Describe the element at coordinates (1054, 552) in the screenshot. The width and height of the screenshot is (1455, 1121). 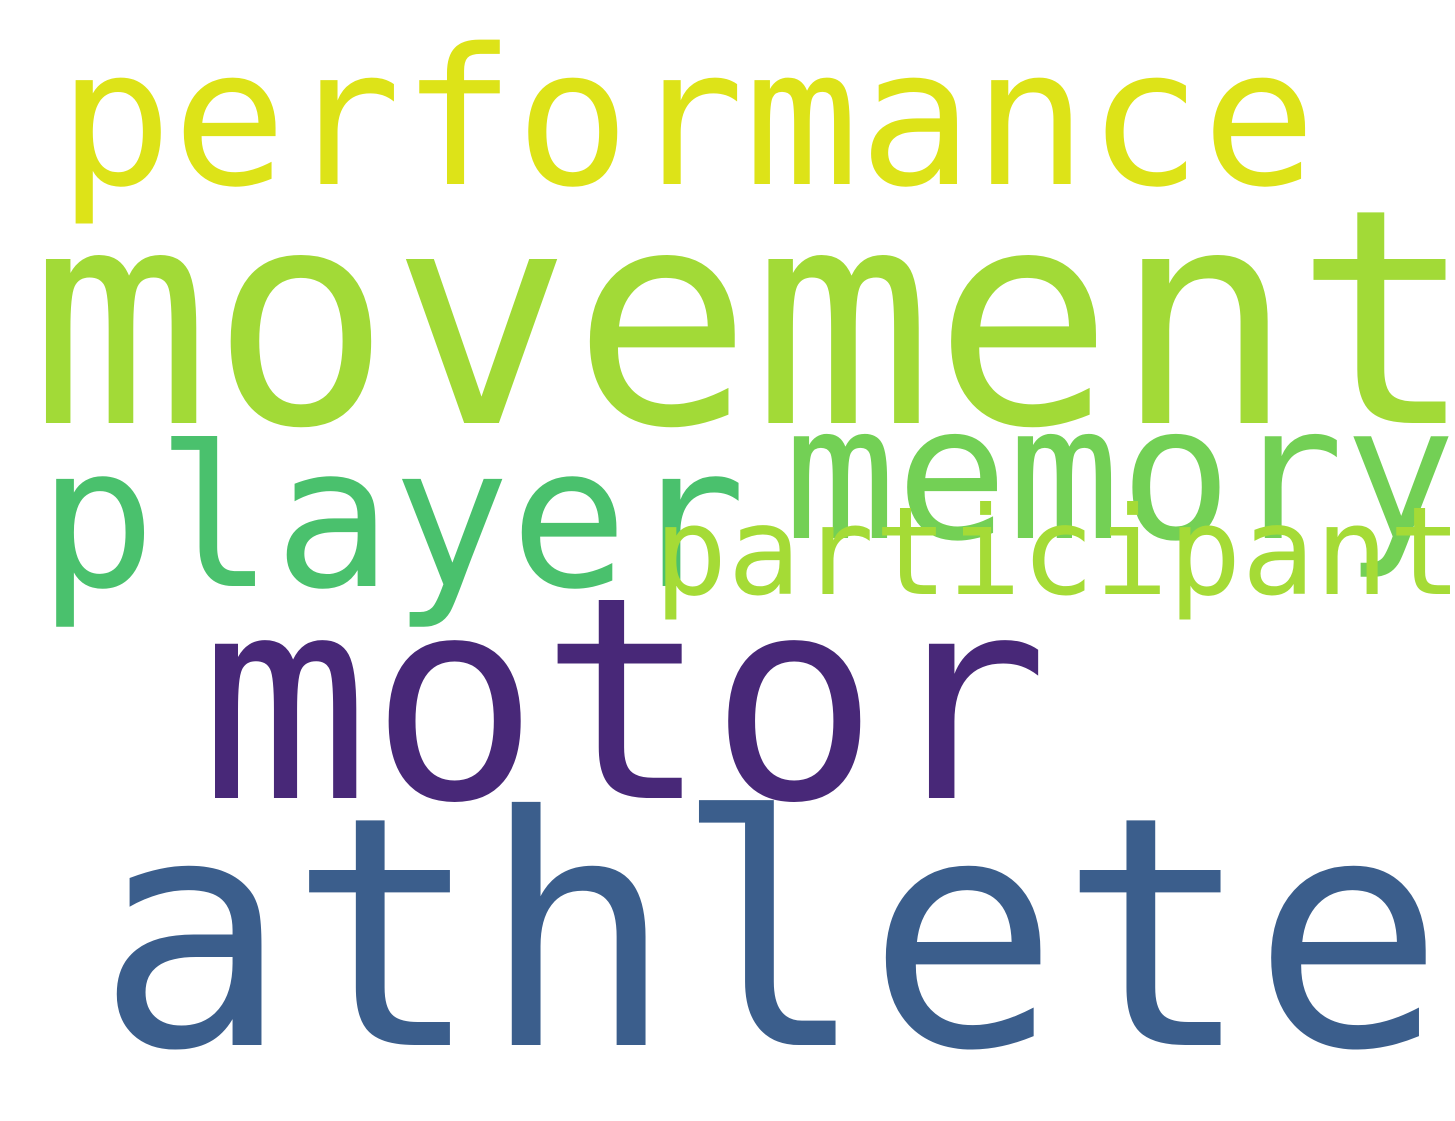
I see `word-participant: participant` at that location.